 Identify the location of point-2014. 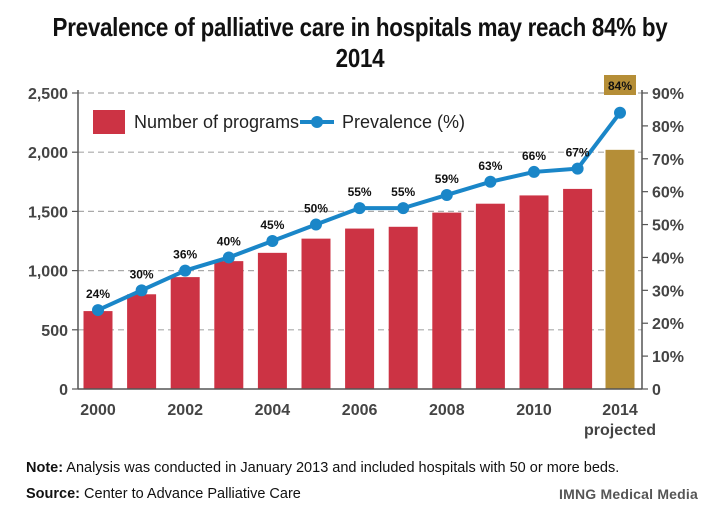
(620, 112).